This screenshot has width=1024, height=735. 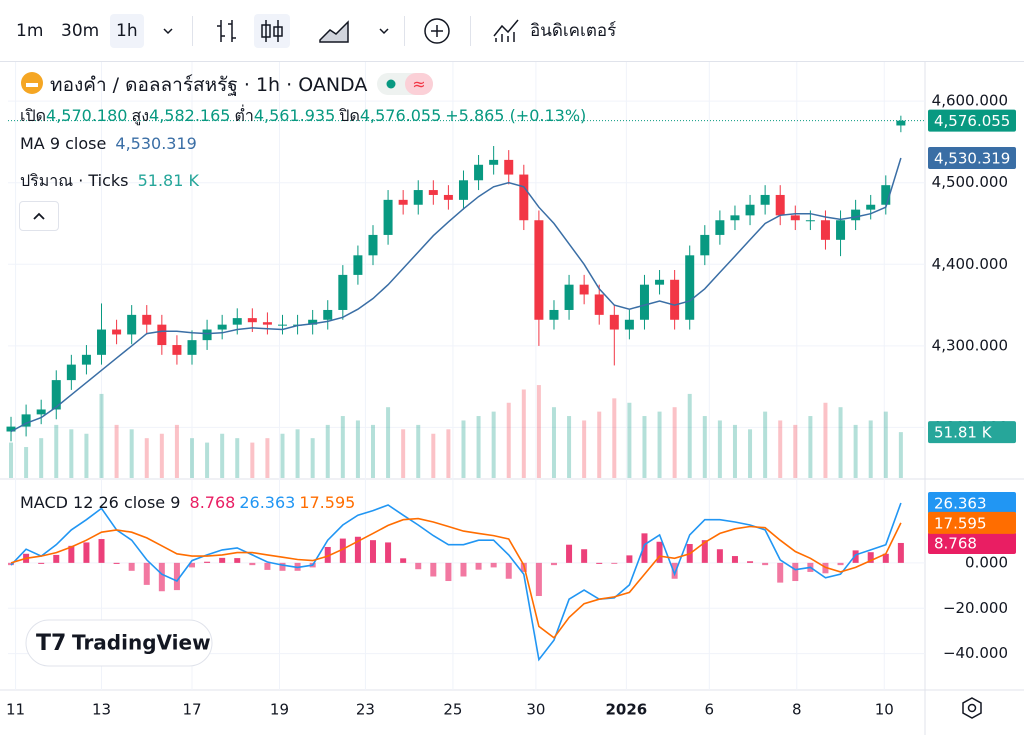 I want to click on y-tick-label: −20.000, so click(x=975, y=608).